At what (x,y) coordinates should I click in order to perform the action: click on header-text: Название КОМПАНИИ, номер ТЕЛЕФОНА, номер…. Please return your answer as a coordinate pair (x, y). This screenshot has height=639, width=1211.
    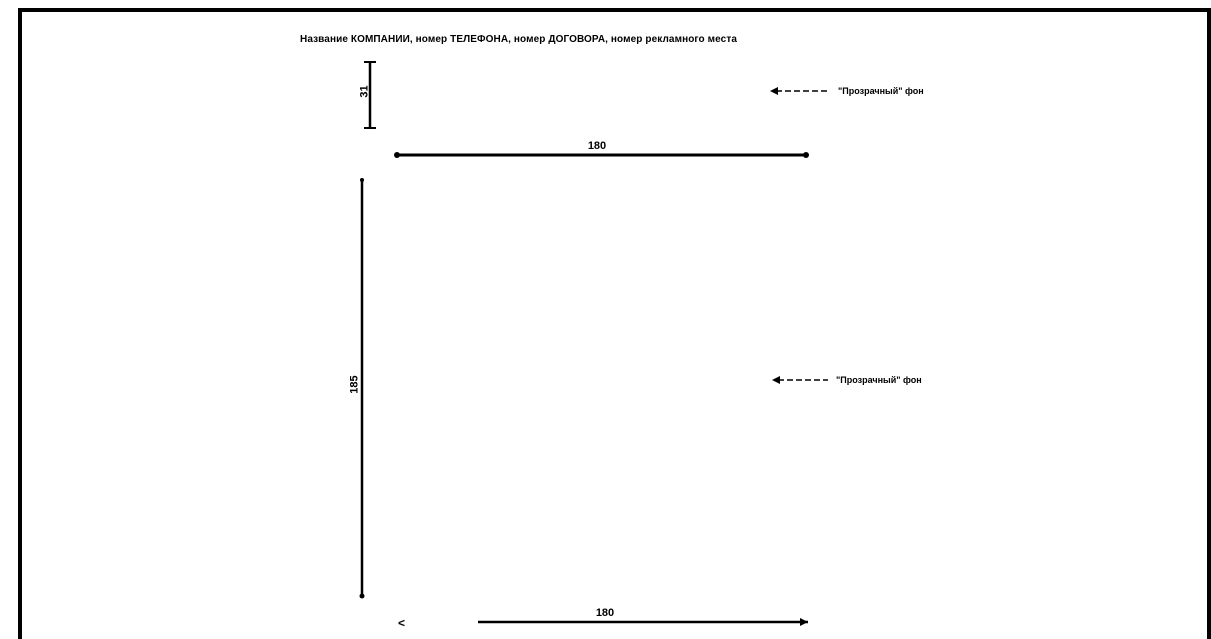
    Looking at the image, I should click on (518, 39).